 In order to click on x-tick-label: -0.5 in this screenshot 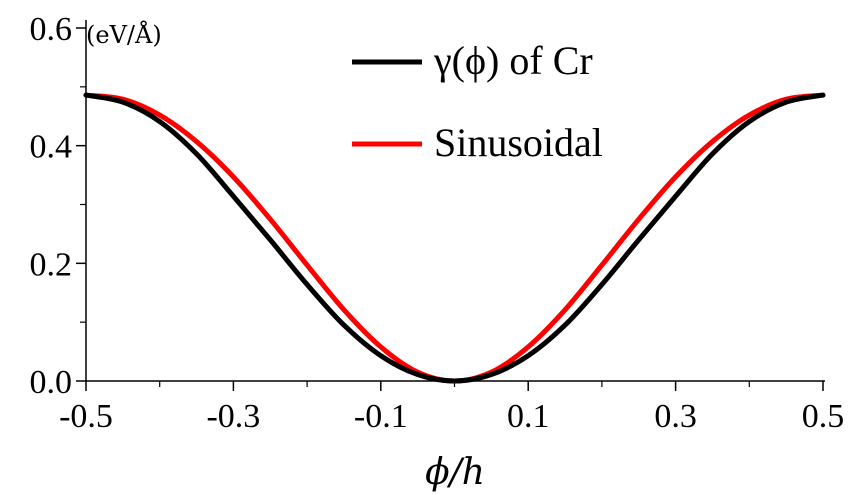, I will do `click(86, 416)`.